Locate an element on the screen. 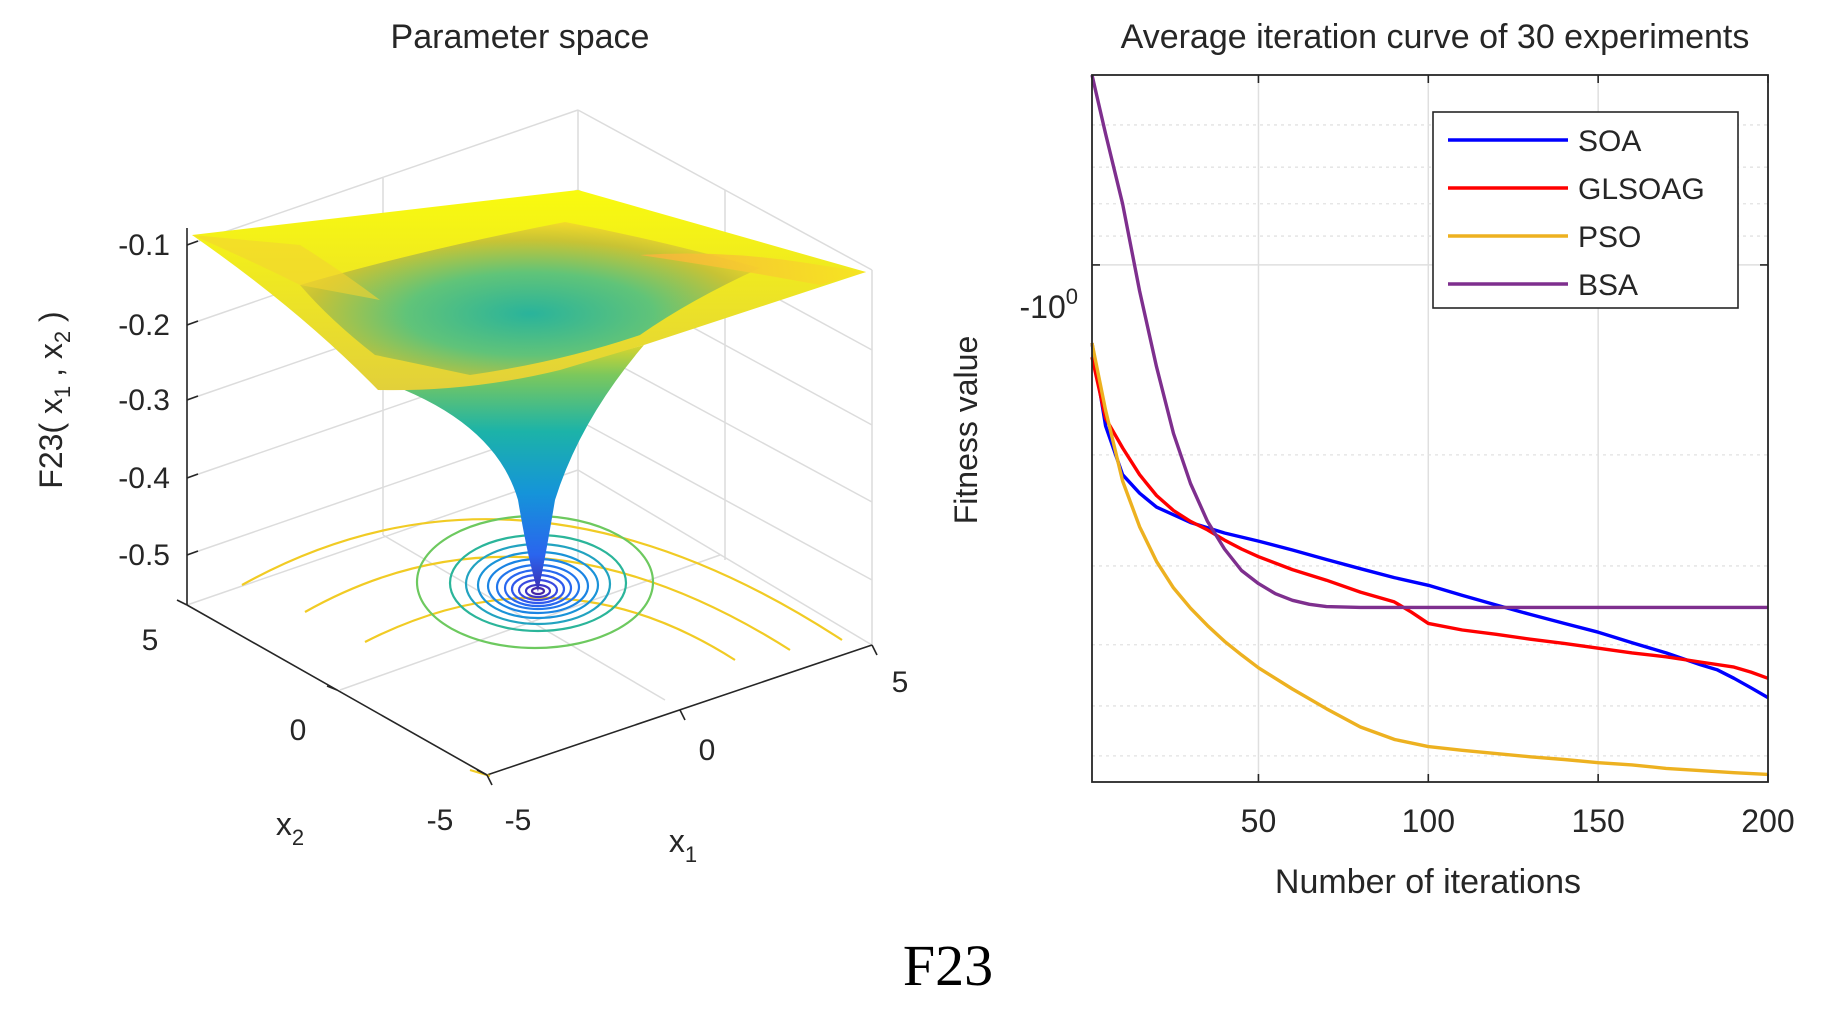 The height and width of the screenshot is (1009, 1843). legend-items: SOA GLSOAG PSO BSA is located at coordinates (1576, 213).